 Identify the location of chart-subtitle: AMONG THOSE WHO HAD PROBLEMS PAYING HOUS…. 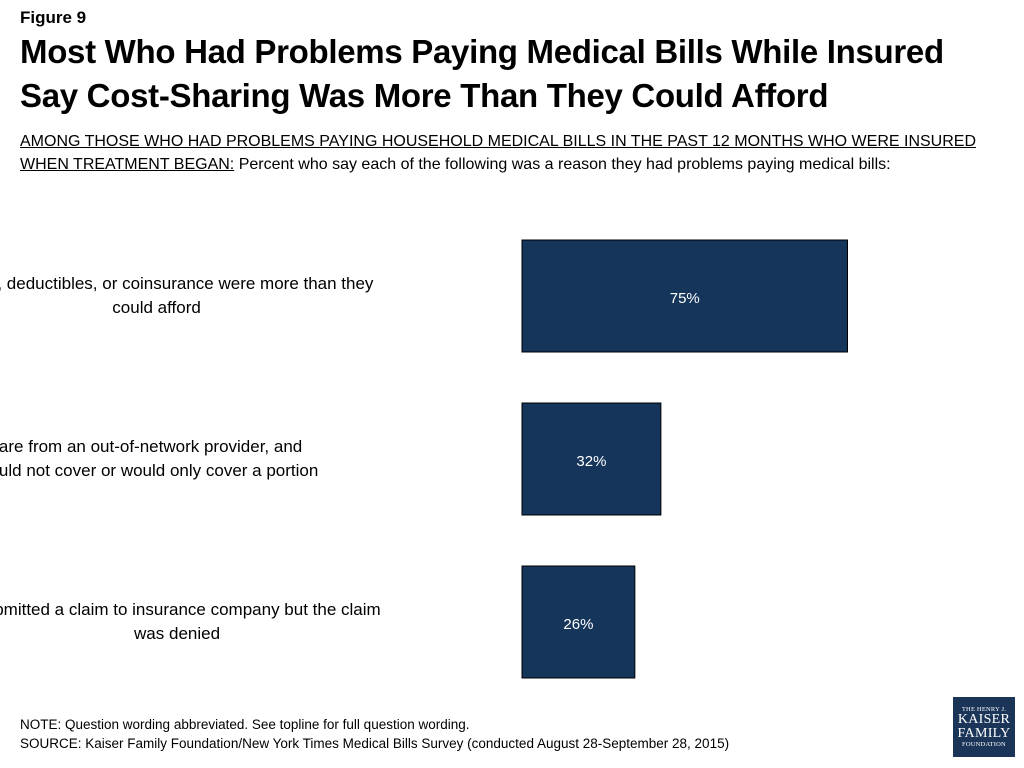
(512, 153).